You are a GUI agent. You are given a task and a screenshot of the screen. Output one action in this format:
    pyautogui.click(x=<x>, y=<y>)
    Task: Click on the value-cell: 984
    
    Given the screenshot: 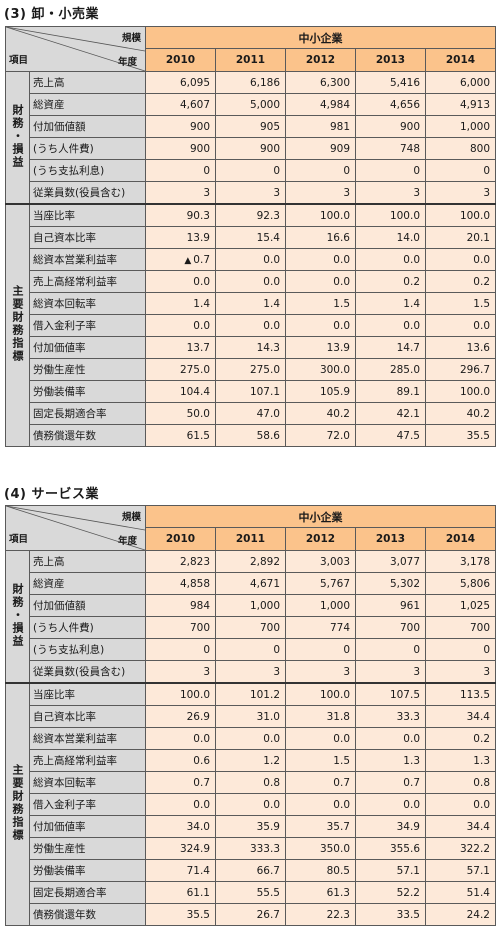 What is the action you would take?
    pyautogui.click(x=180, y=605)
    